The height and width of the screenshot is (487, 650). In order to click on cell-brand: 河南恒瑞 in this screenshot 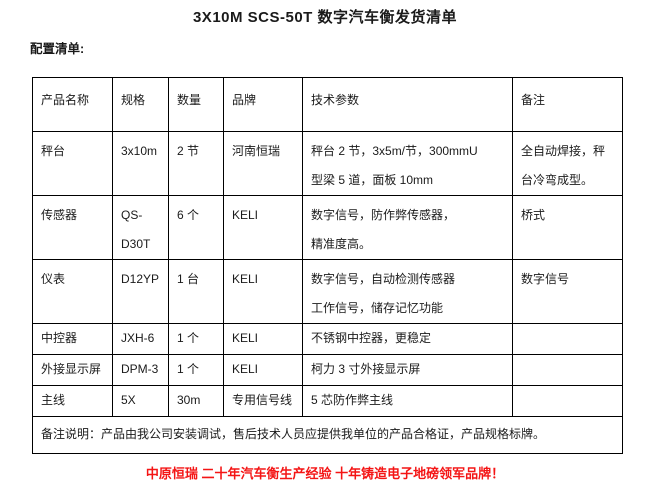, I will do `click(263, 163)`.